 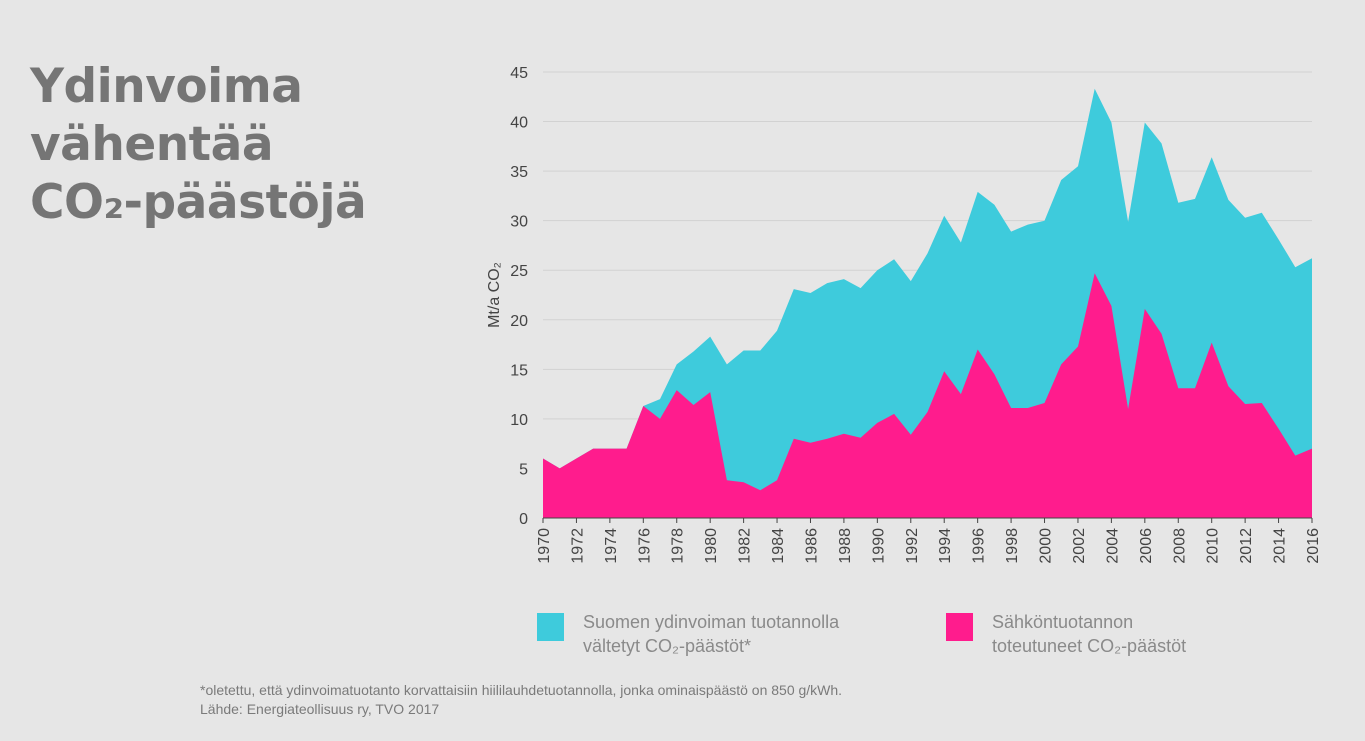 I want to click on x-tick-label-2012: 2012, so click(x=1246, y=546).